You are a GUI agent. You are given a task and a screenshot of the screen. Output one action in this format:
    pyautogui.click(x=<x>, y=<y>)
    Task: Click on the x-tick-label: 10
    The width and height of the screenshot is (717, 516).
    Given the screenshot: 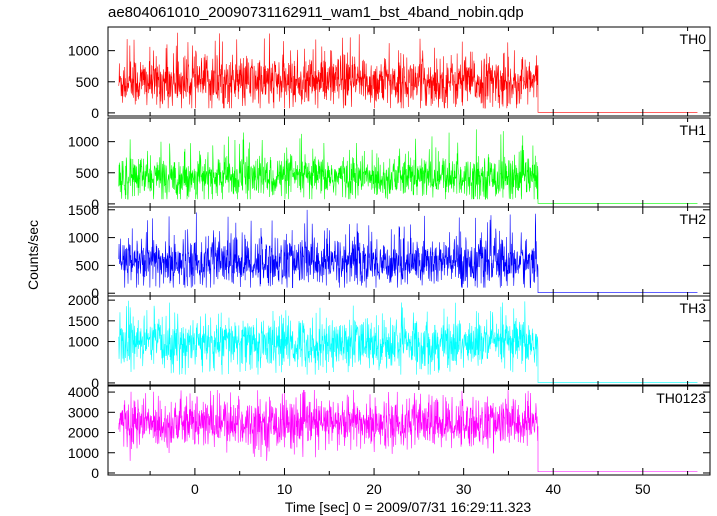 What is the action you would take?
    pyautogui.click(x=285, y=489)
    